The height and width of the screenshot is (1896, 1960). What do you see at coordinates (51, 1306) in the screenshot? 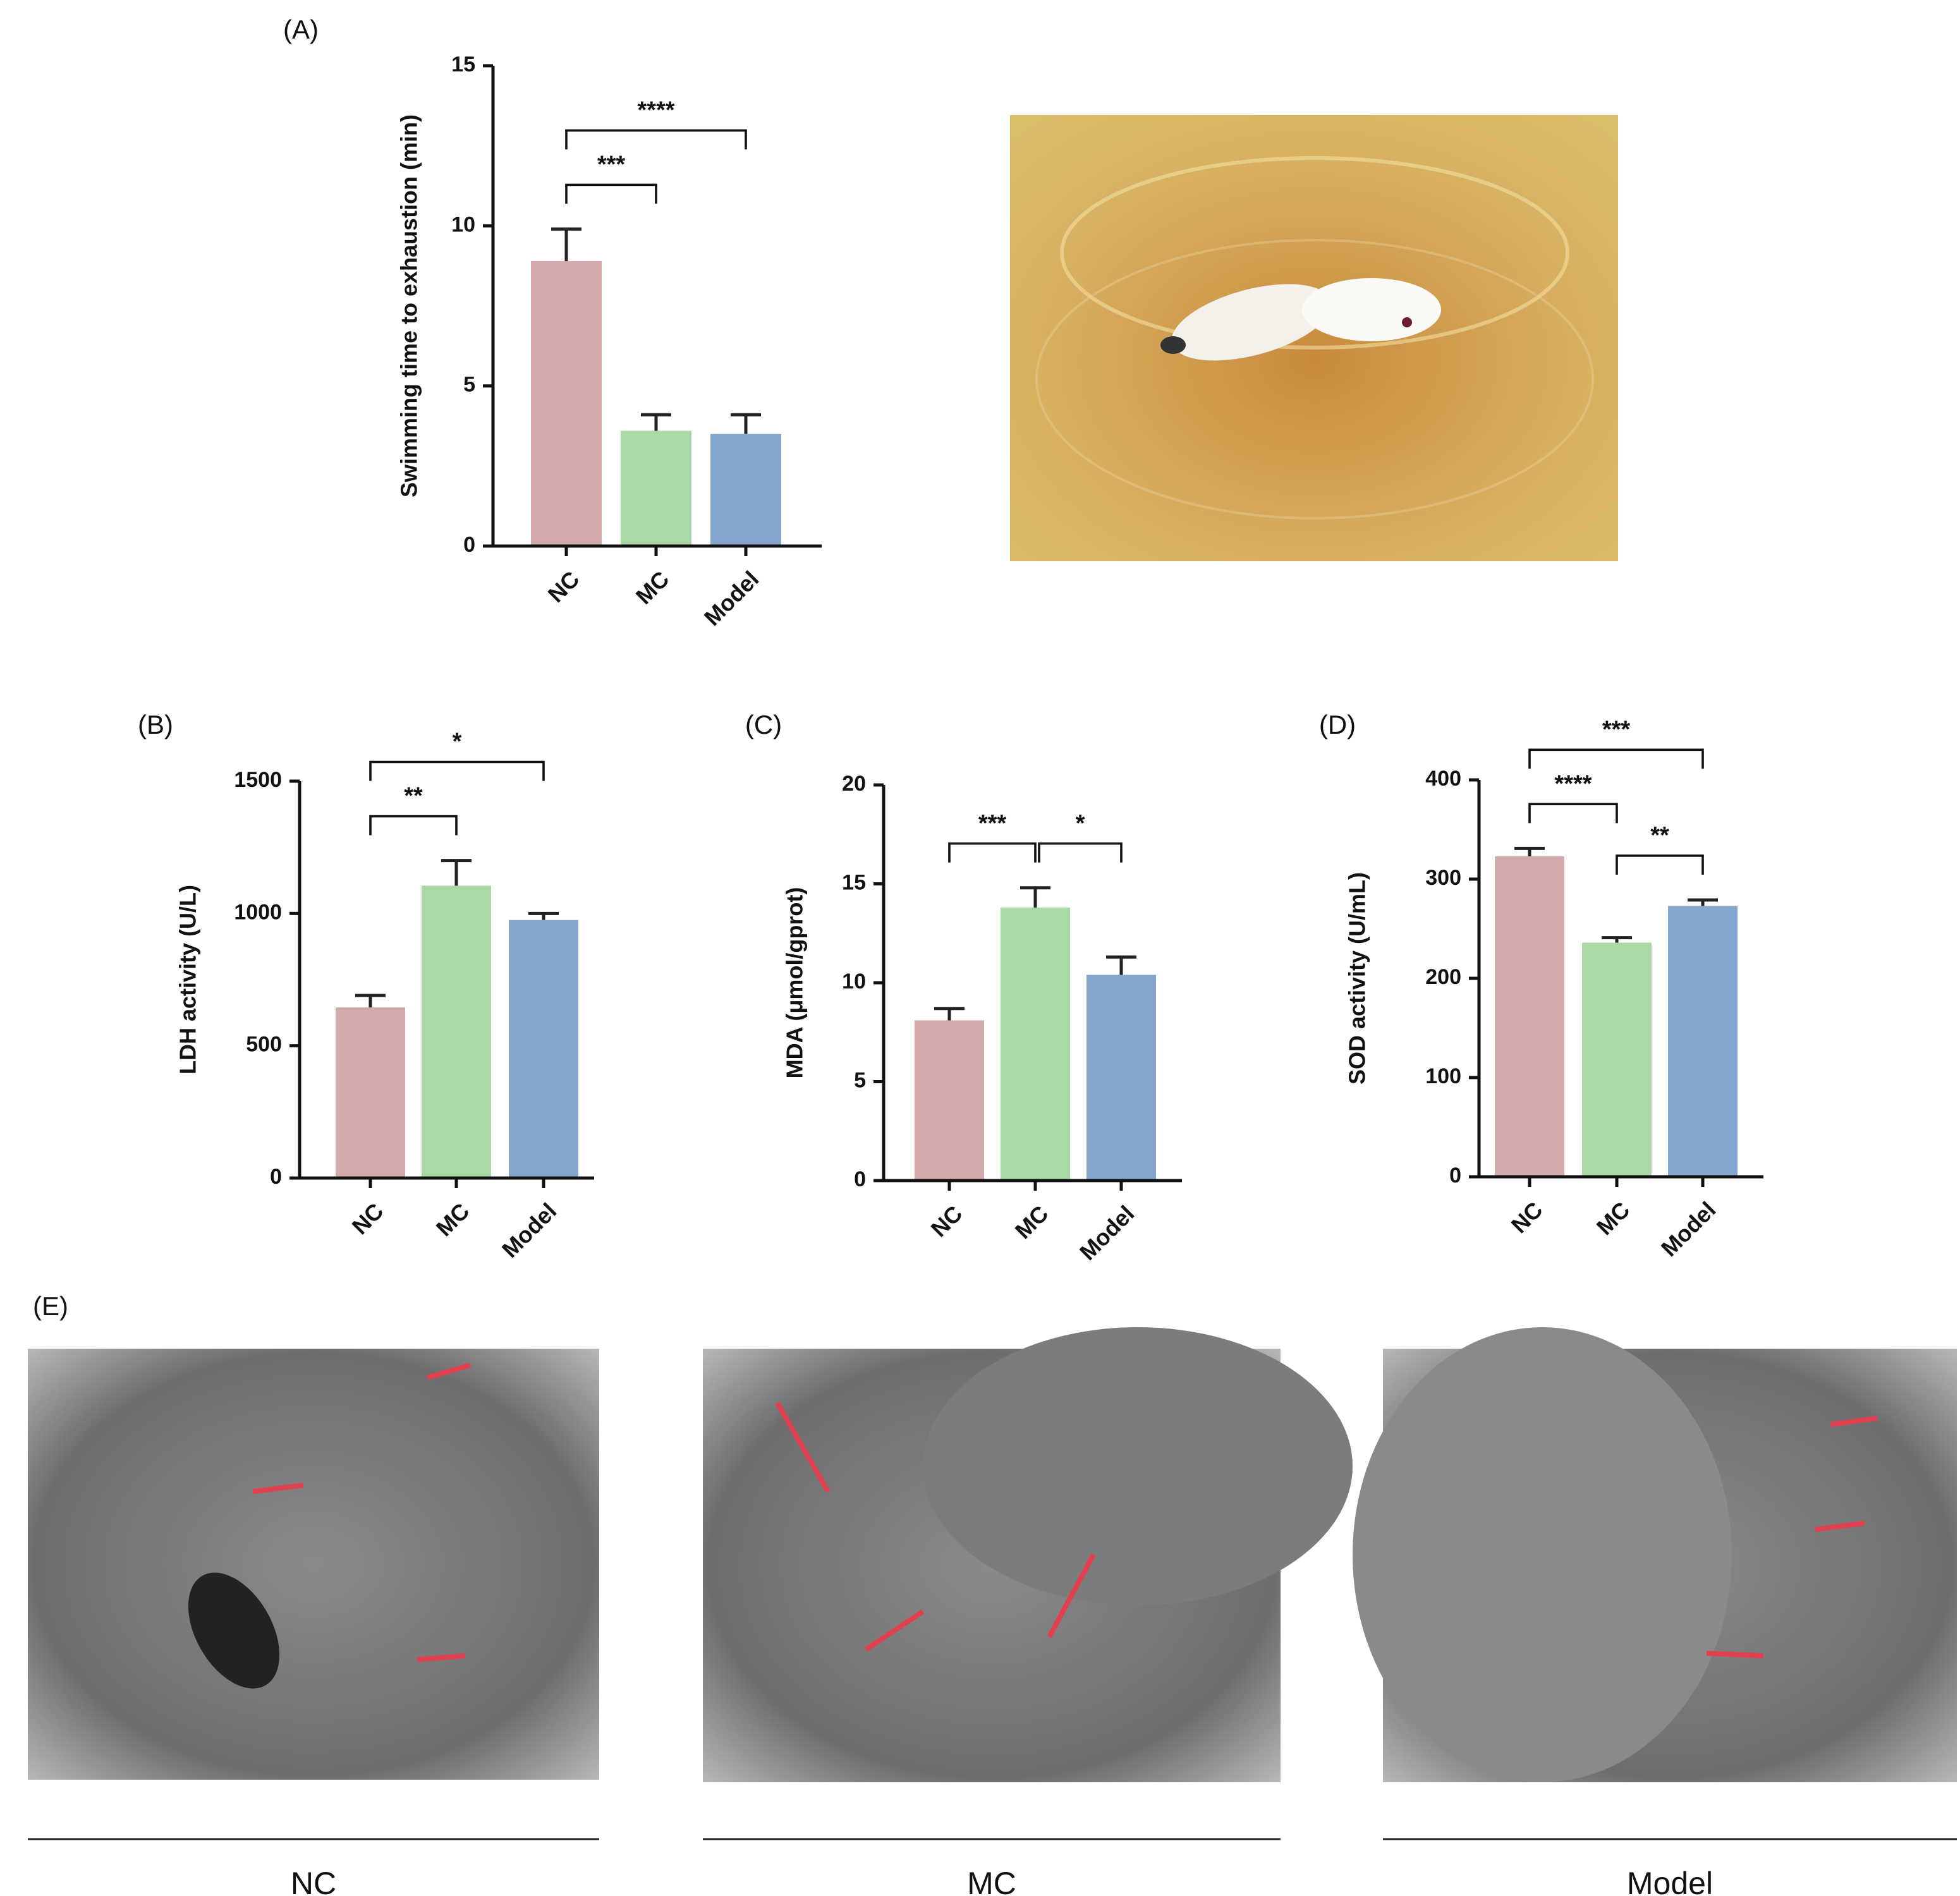
I see `panel-label: (E)` at bounding box center [51, 1306].